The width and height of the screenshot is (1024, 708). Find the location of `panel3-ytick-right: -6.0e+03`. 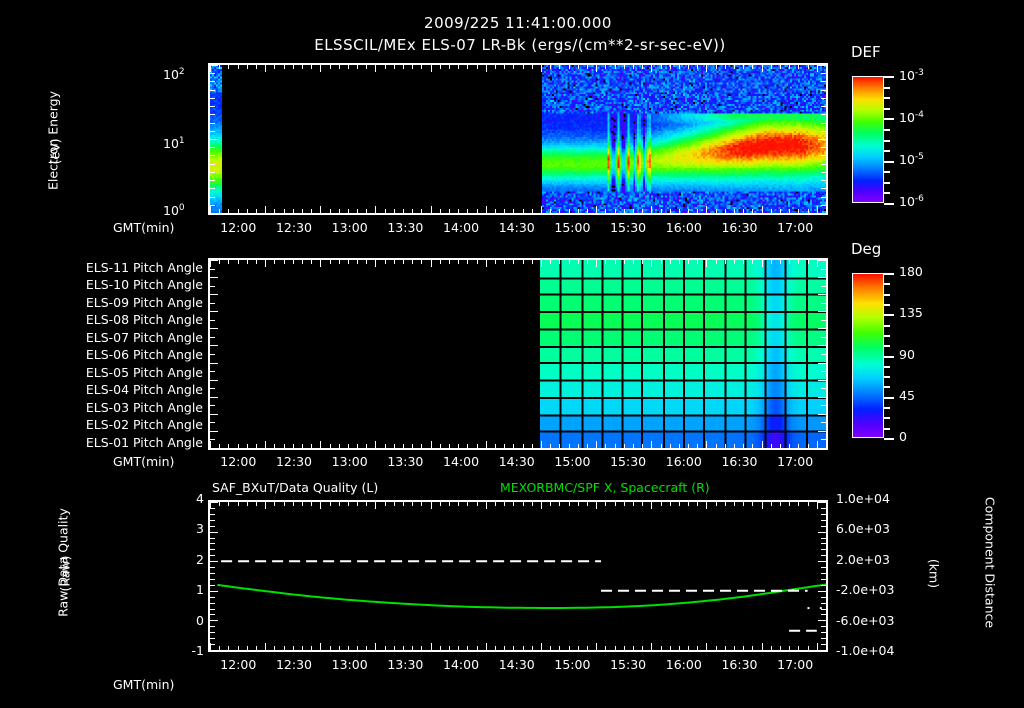

panel3-ytick-right: -6.0e+03 is located at coordinates (865, 620).